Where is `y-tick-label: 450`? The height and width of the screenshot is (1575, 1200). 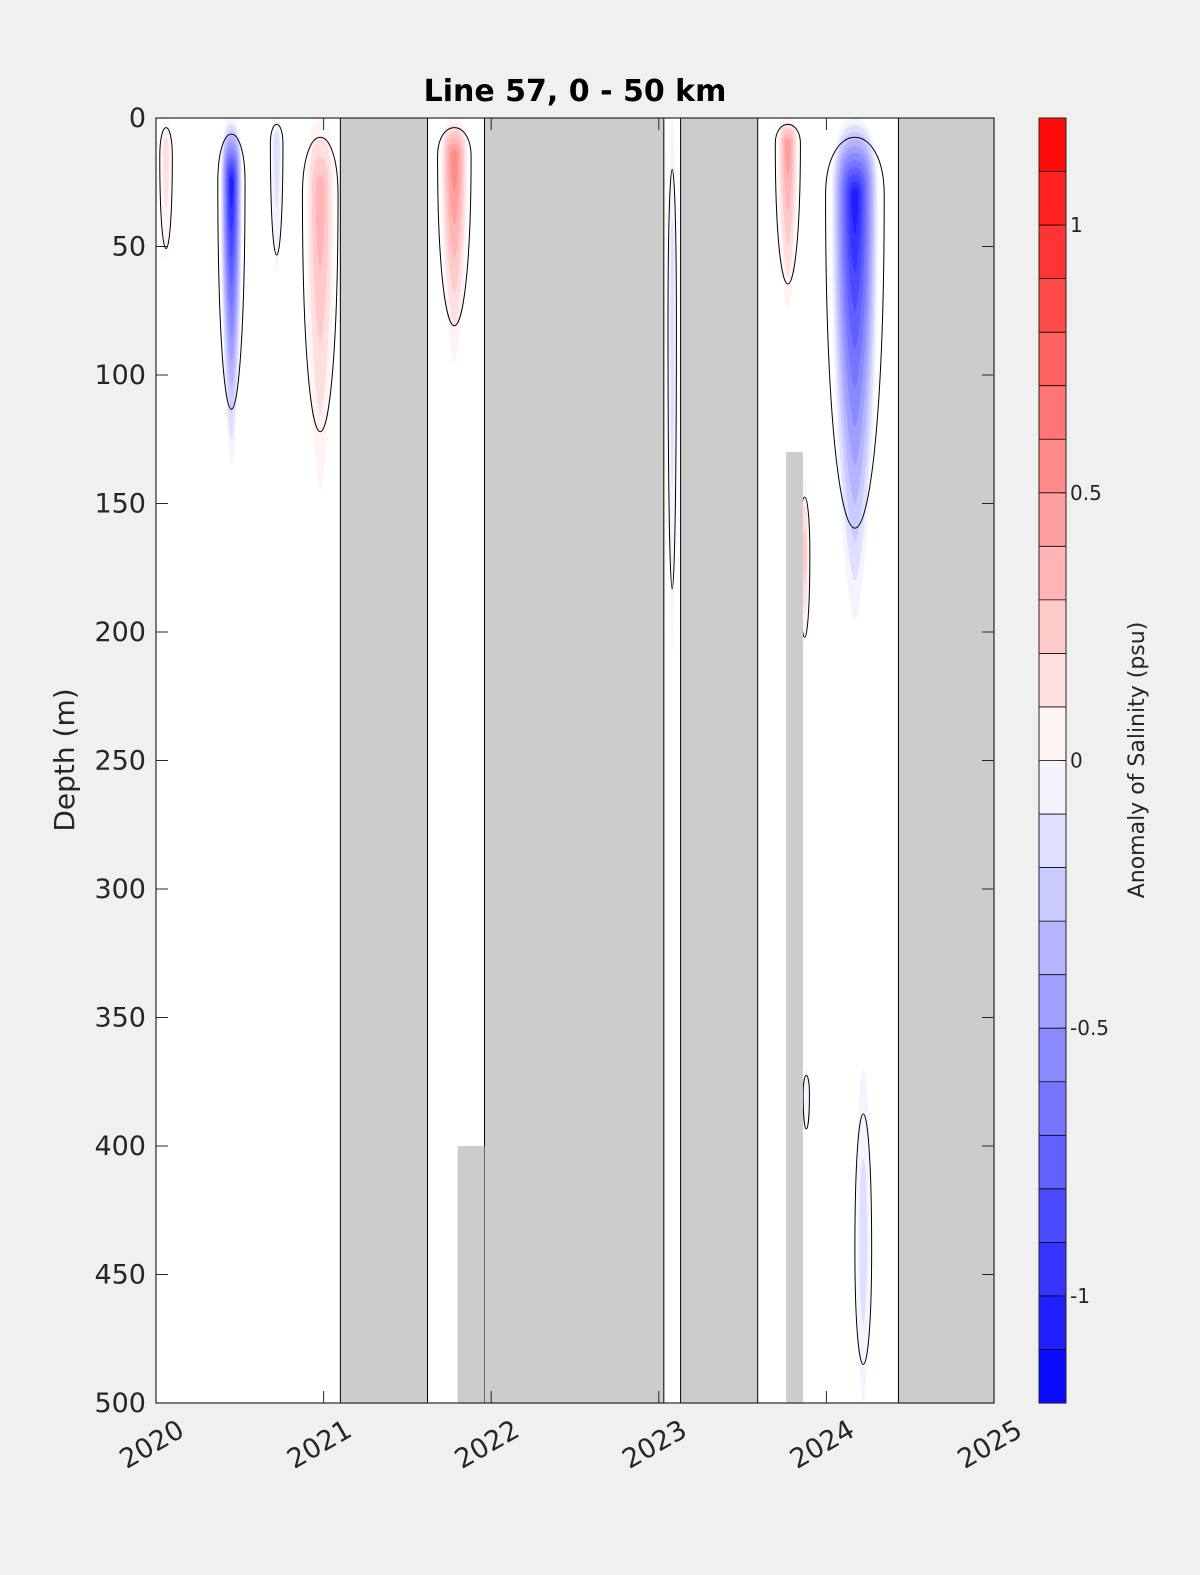
y-tick-label: 450 is located at coordinates (120, 1275).